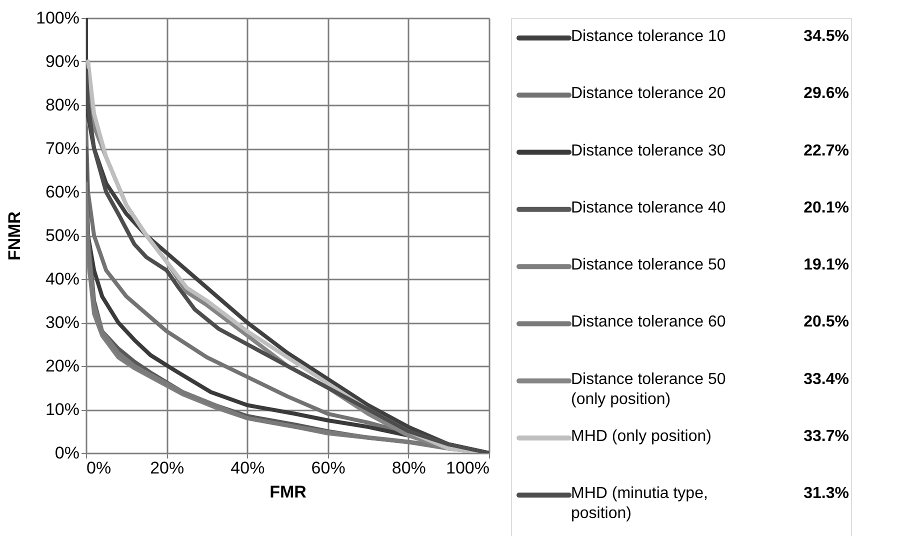  I want to click on y-tick-label: 100%, so click(58, 18).